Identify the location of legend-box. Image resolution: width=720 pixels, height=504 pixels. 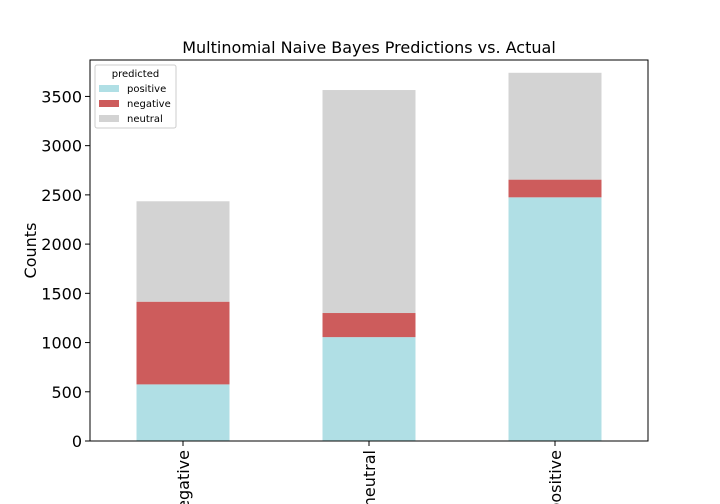
(135, 96).